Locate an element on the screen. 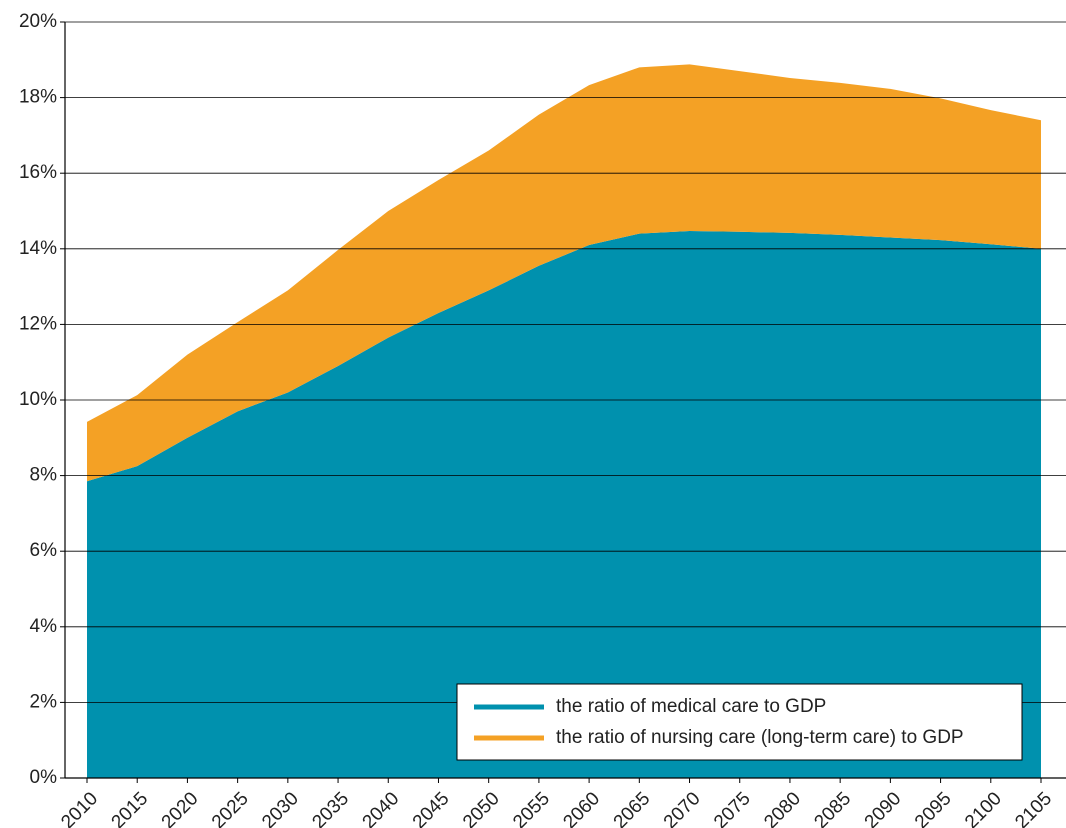  y-tick-label: 4% is located at coordinates (44, 626).